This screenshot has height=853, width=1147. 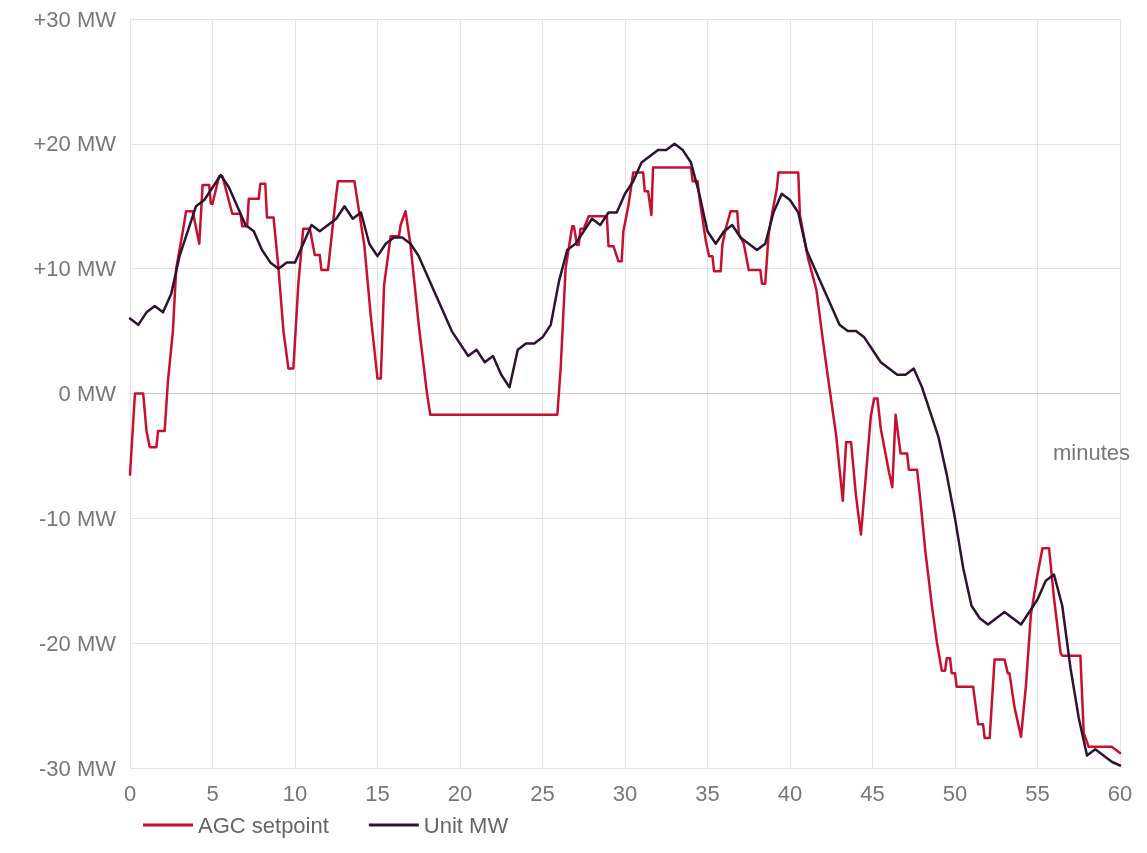 What do you see at coordinates (75, 19) in the screenshot?
I see `y-tick-label: +30 MW` at bounding box center [75, 19].